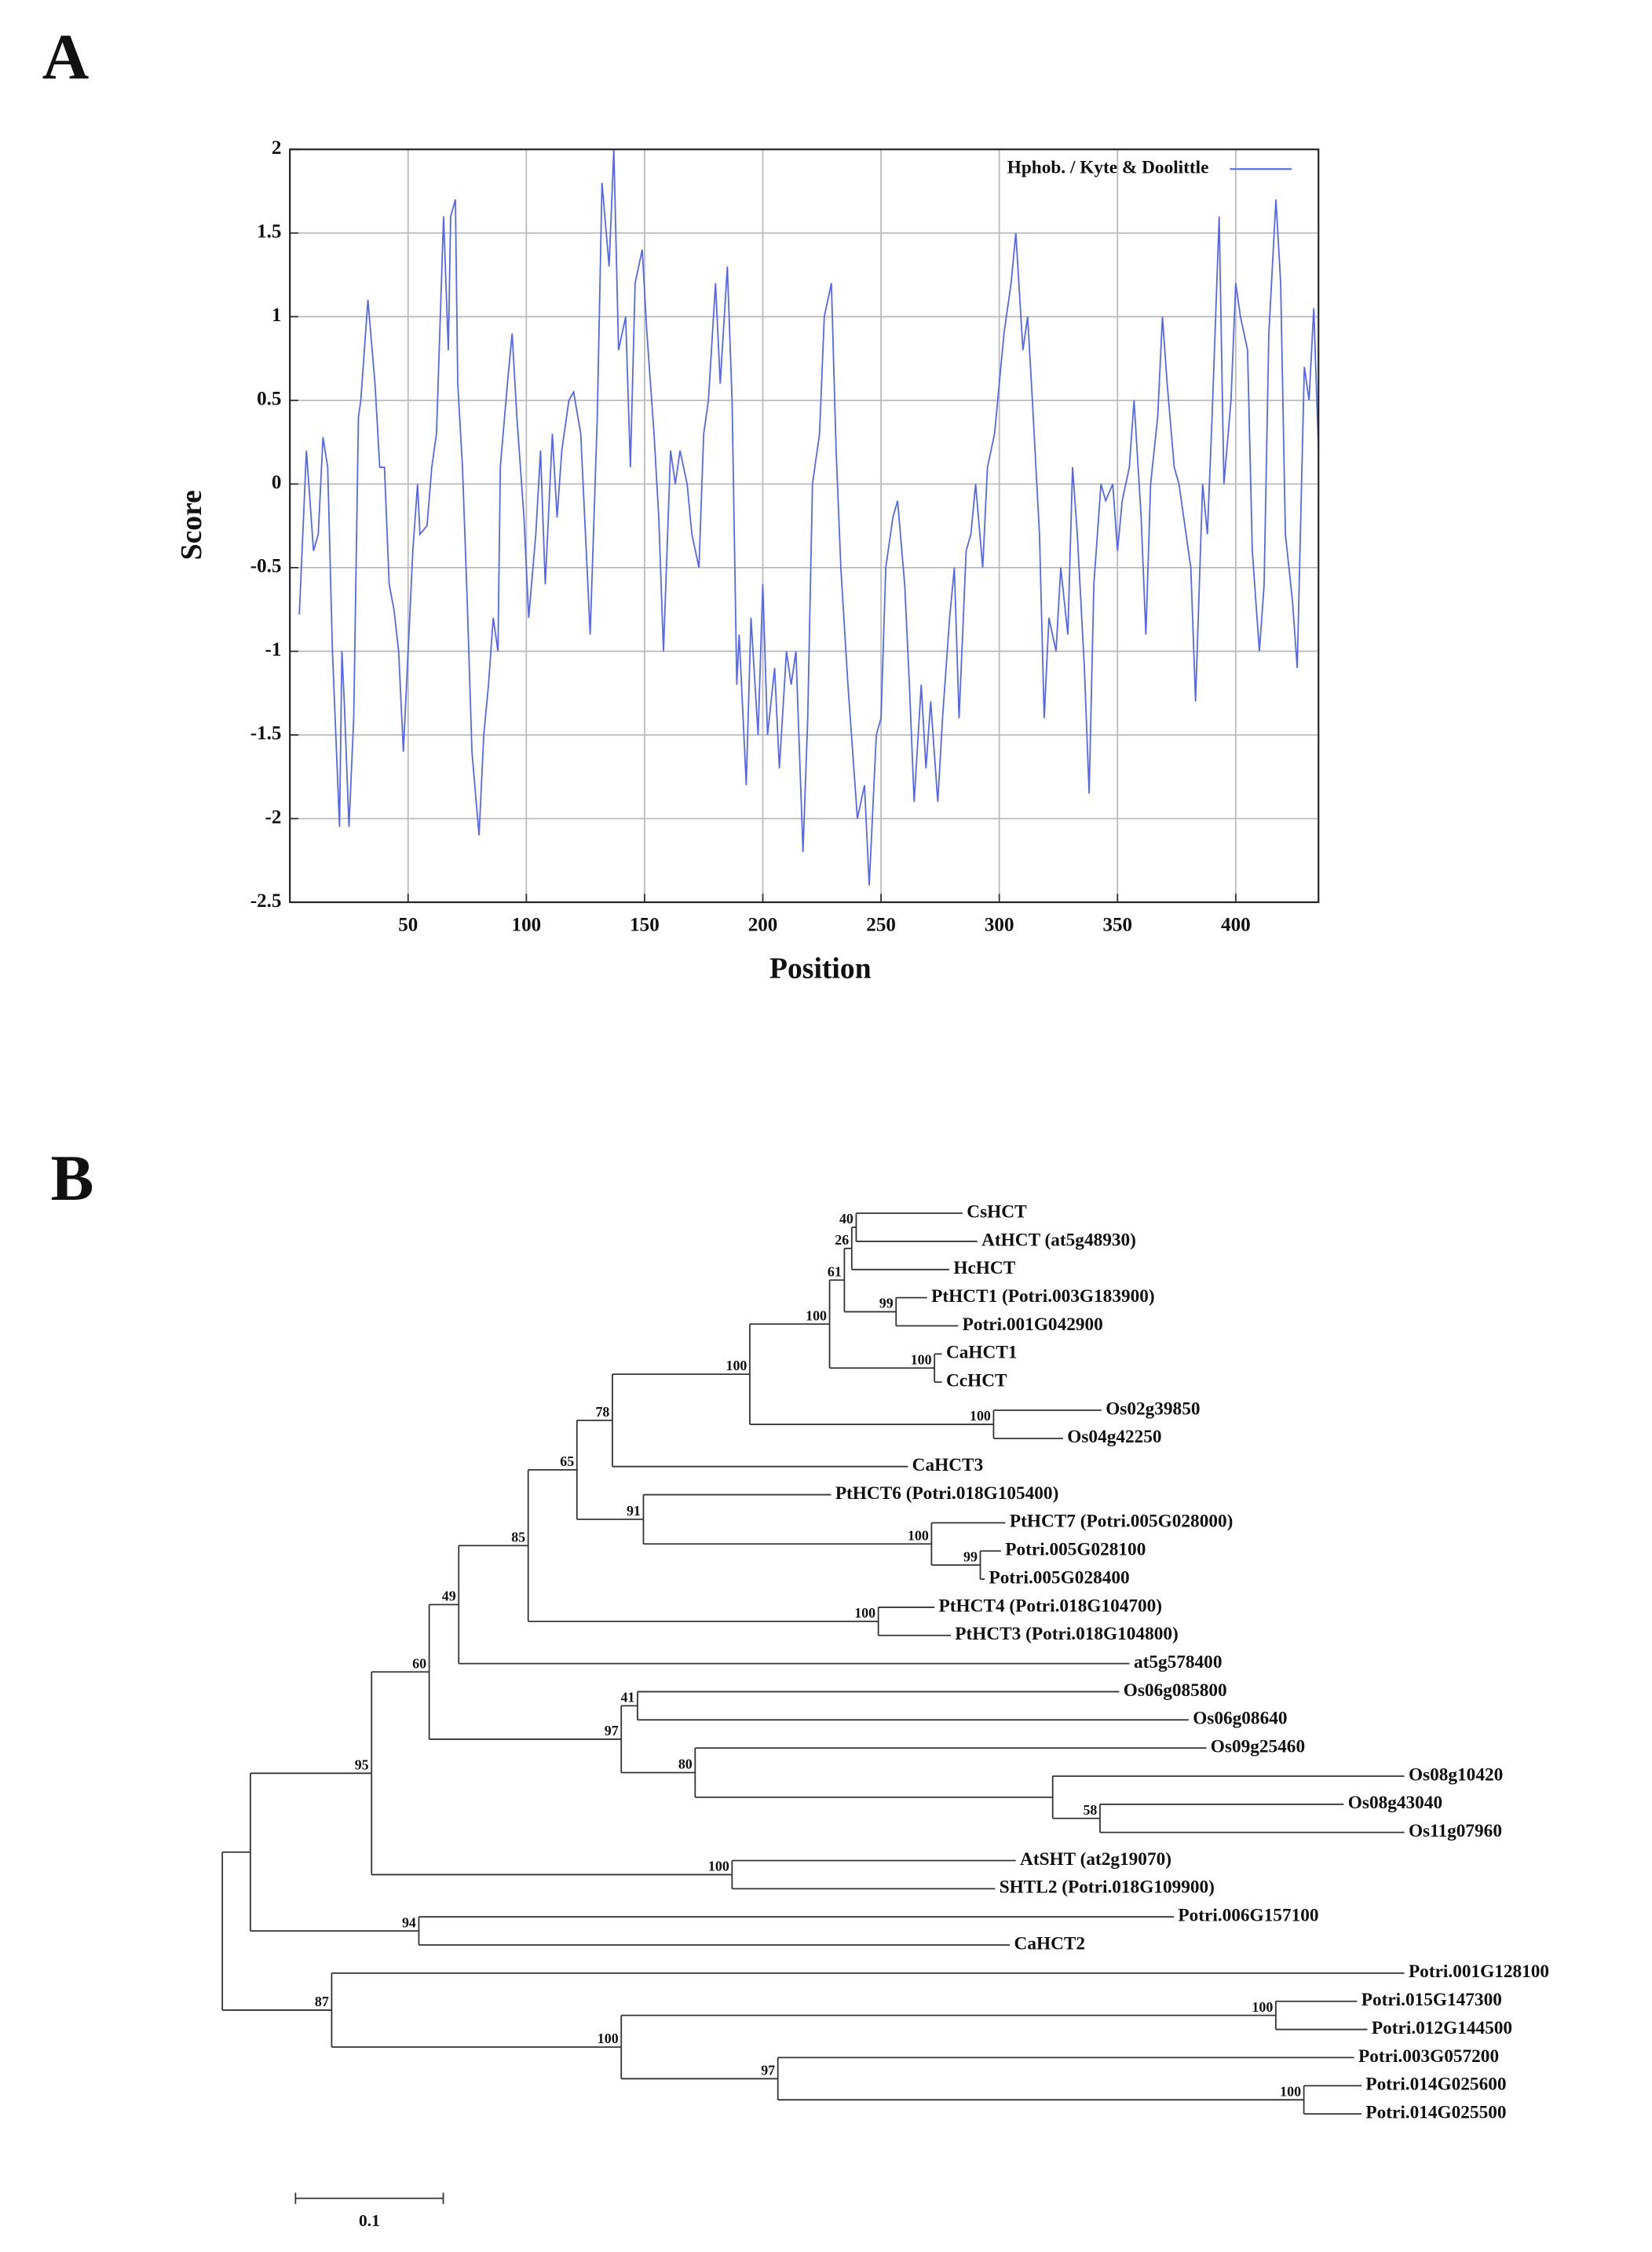  Describe the element at coordinates (1117, 924) in the screenshot. I see `x-tick-label: 350` at that location.